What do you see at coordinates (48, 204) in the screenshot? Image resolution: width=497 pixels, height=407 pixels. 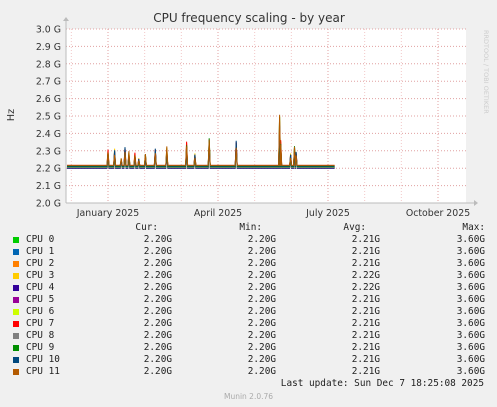 I see `y-tick-label: 2.0 G` at bounding box center [48, 204].